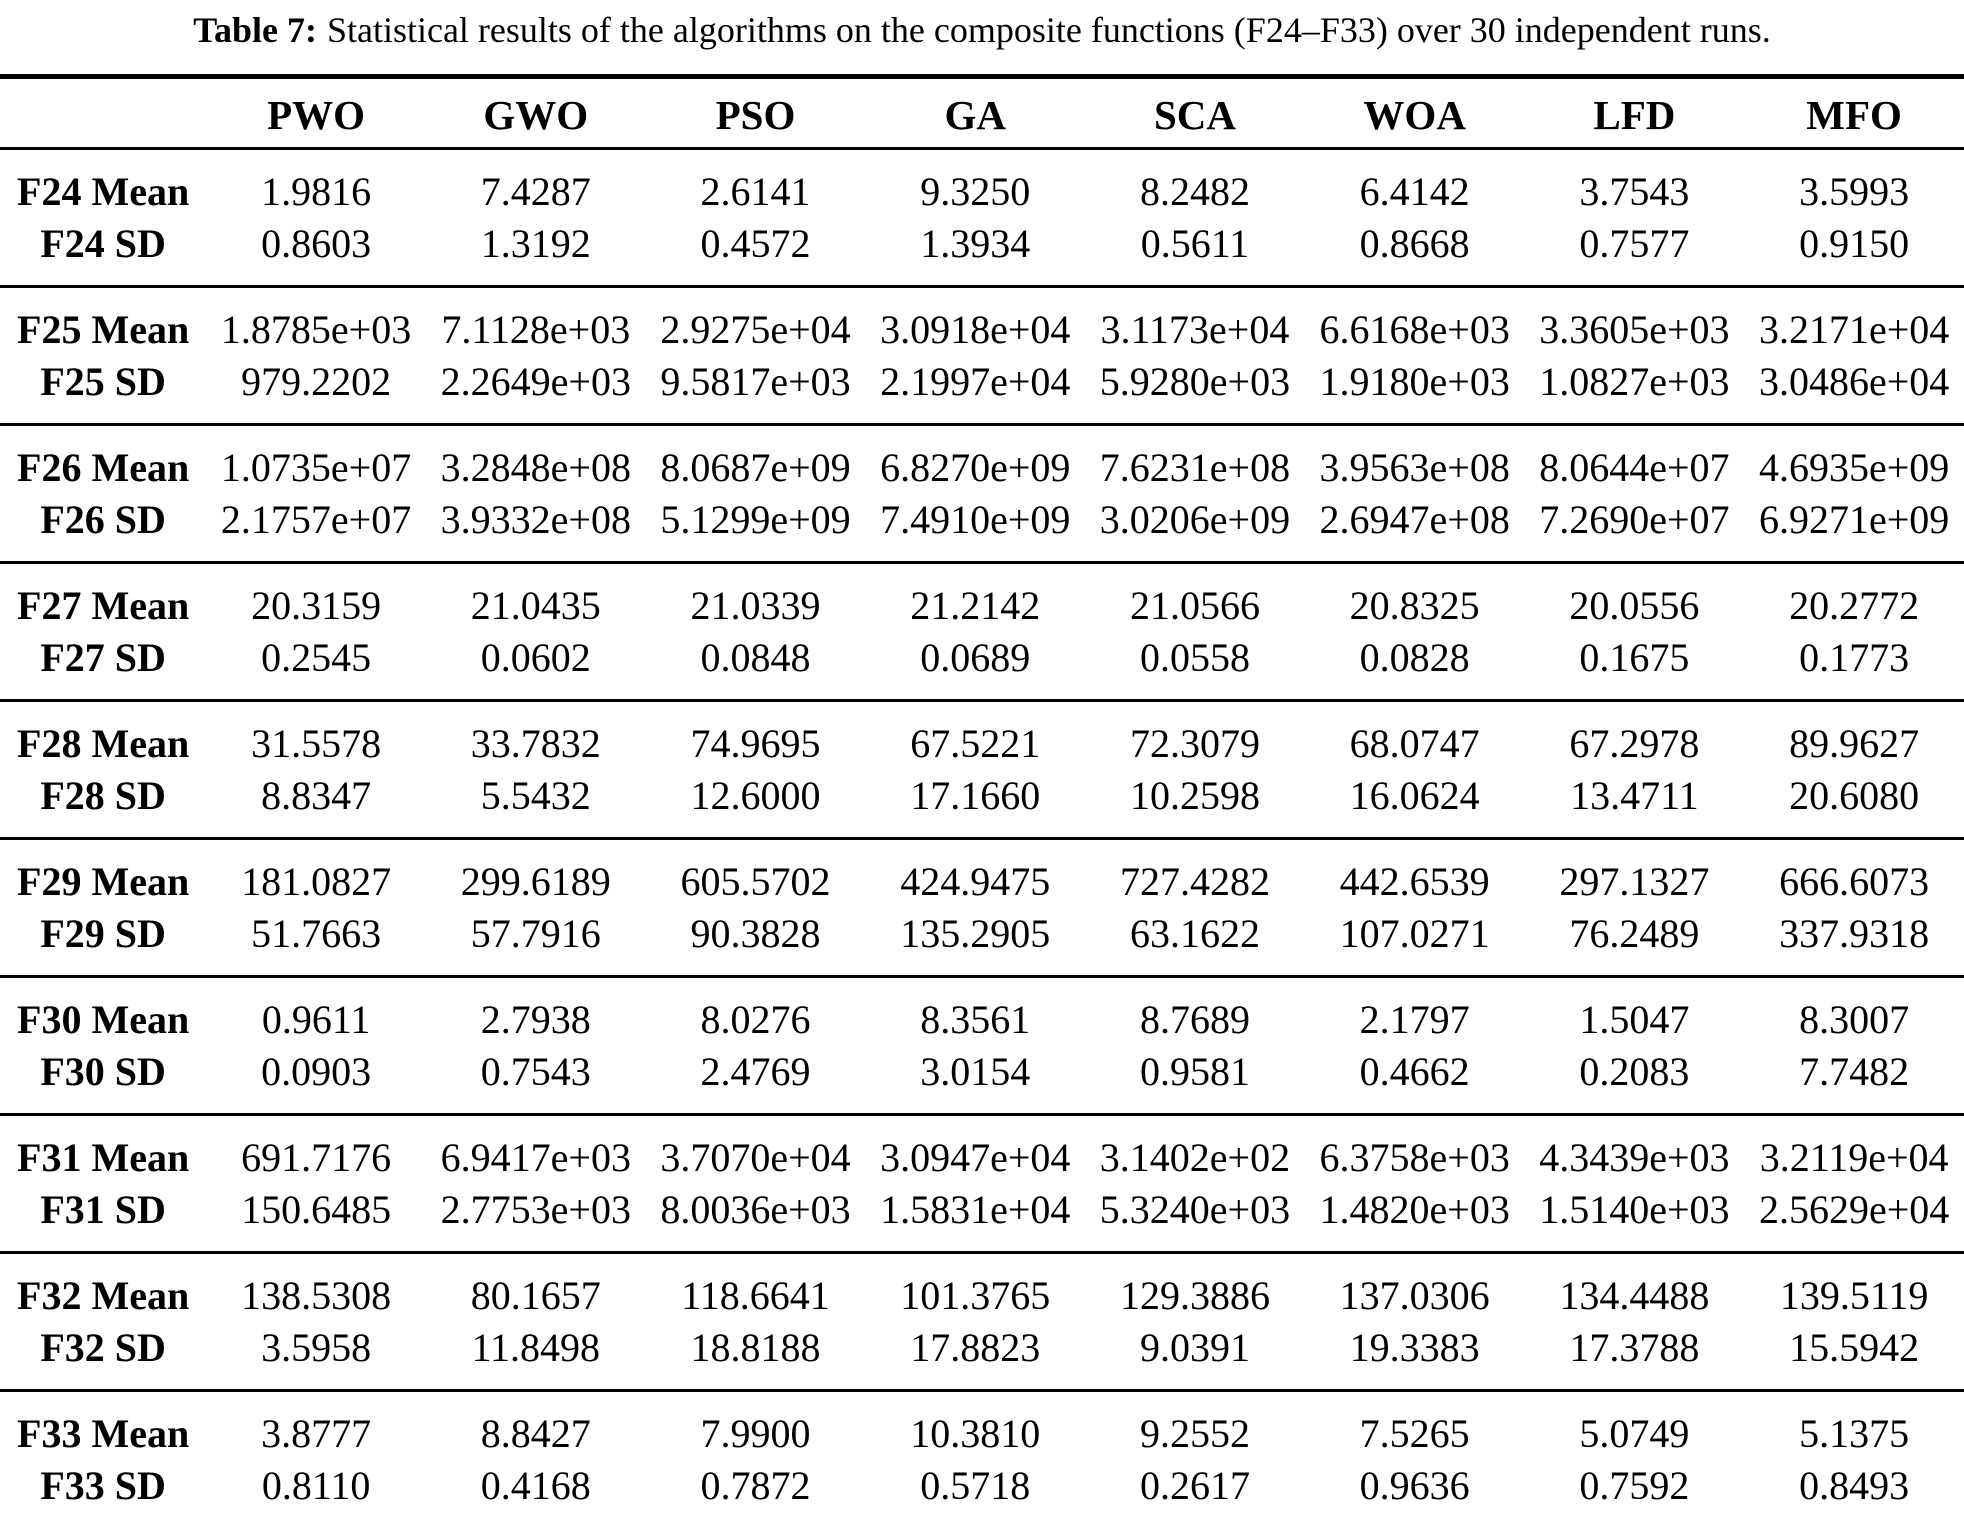 The width and height of the screenshot is (1964, 1521). What do you see at coordinates (755, 1071) in the screenshot?
I see `value-cell: 2.4769` at bounding box center [755, 1071].